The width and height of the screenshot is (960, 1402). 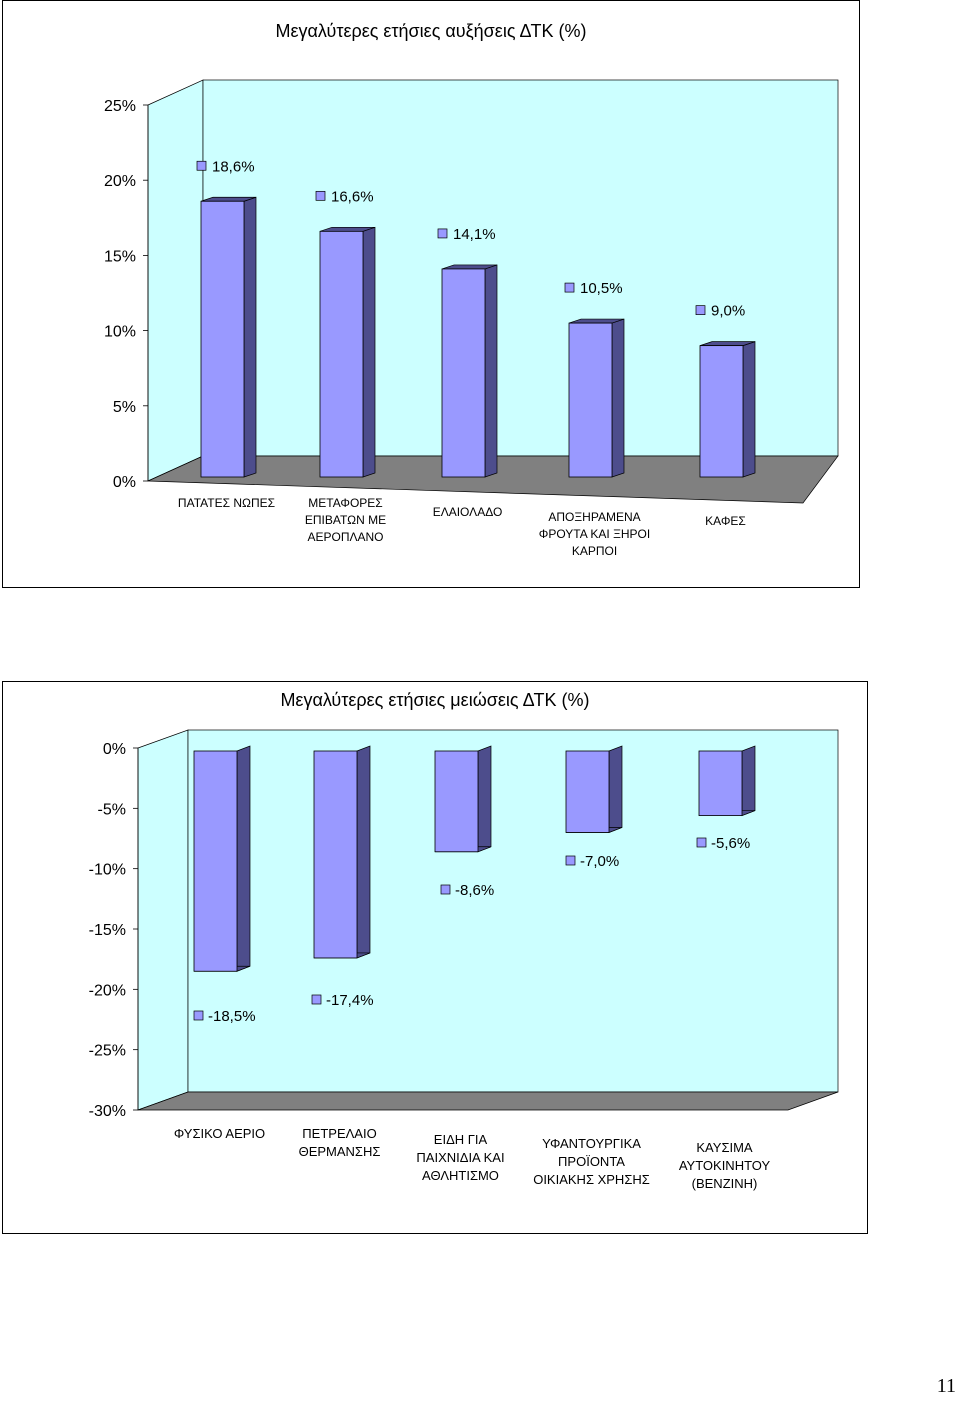 I want to click on data-label: -17,4%, so click(x=350, y=1000).